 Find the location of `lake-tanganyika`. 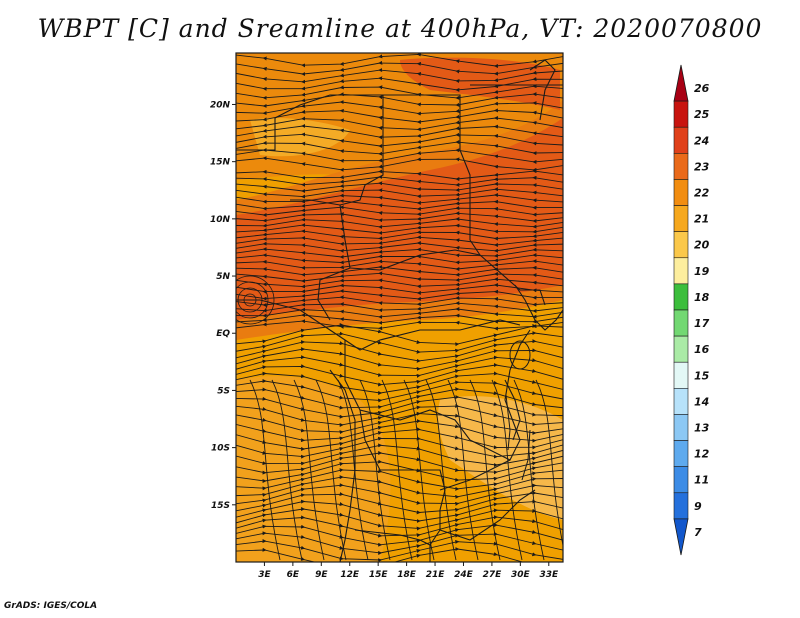

lake-tanganyika is located at coordinates (508, 422).